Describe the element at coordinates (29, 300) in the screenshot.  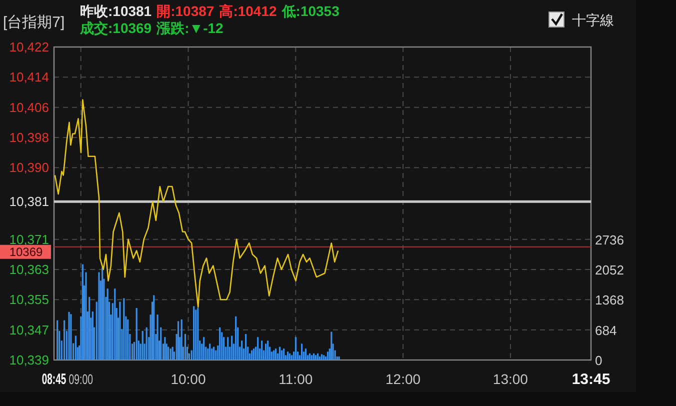
I see `y-tick-label: 10,355` at that location.